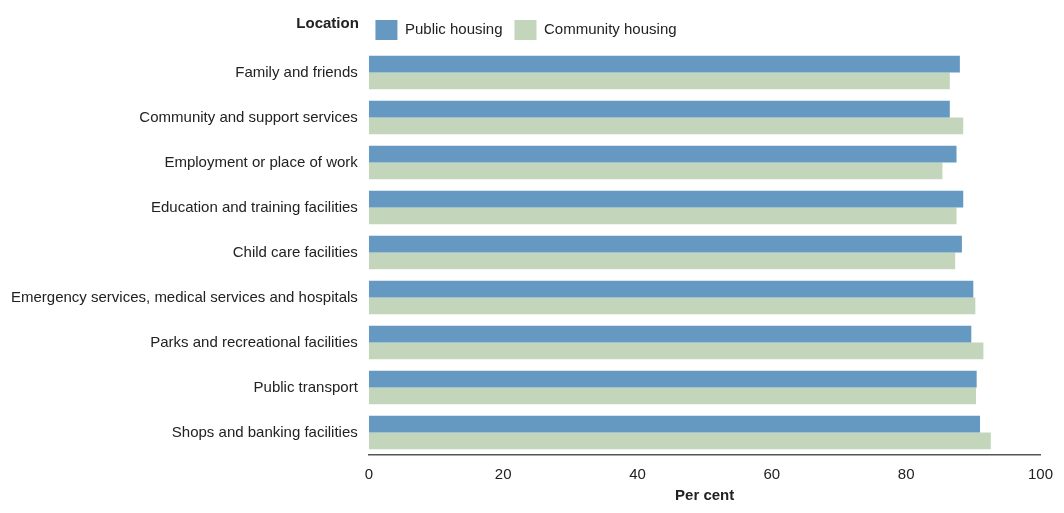 The height and width of the screenshot is (513, 1064). I want to click on x-axis-title: Per cent, so click(705, 495).